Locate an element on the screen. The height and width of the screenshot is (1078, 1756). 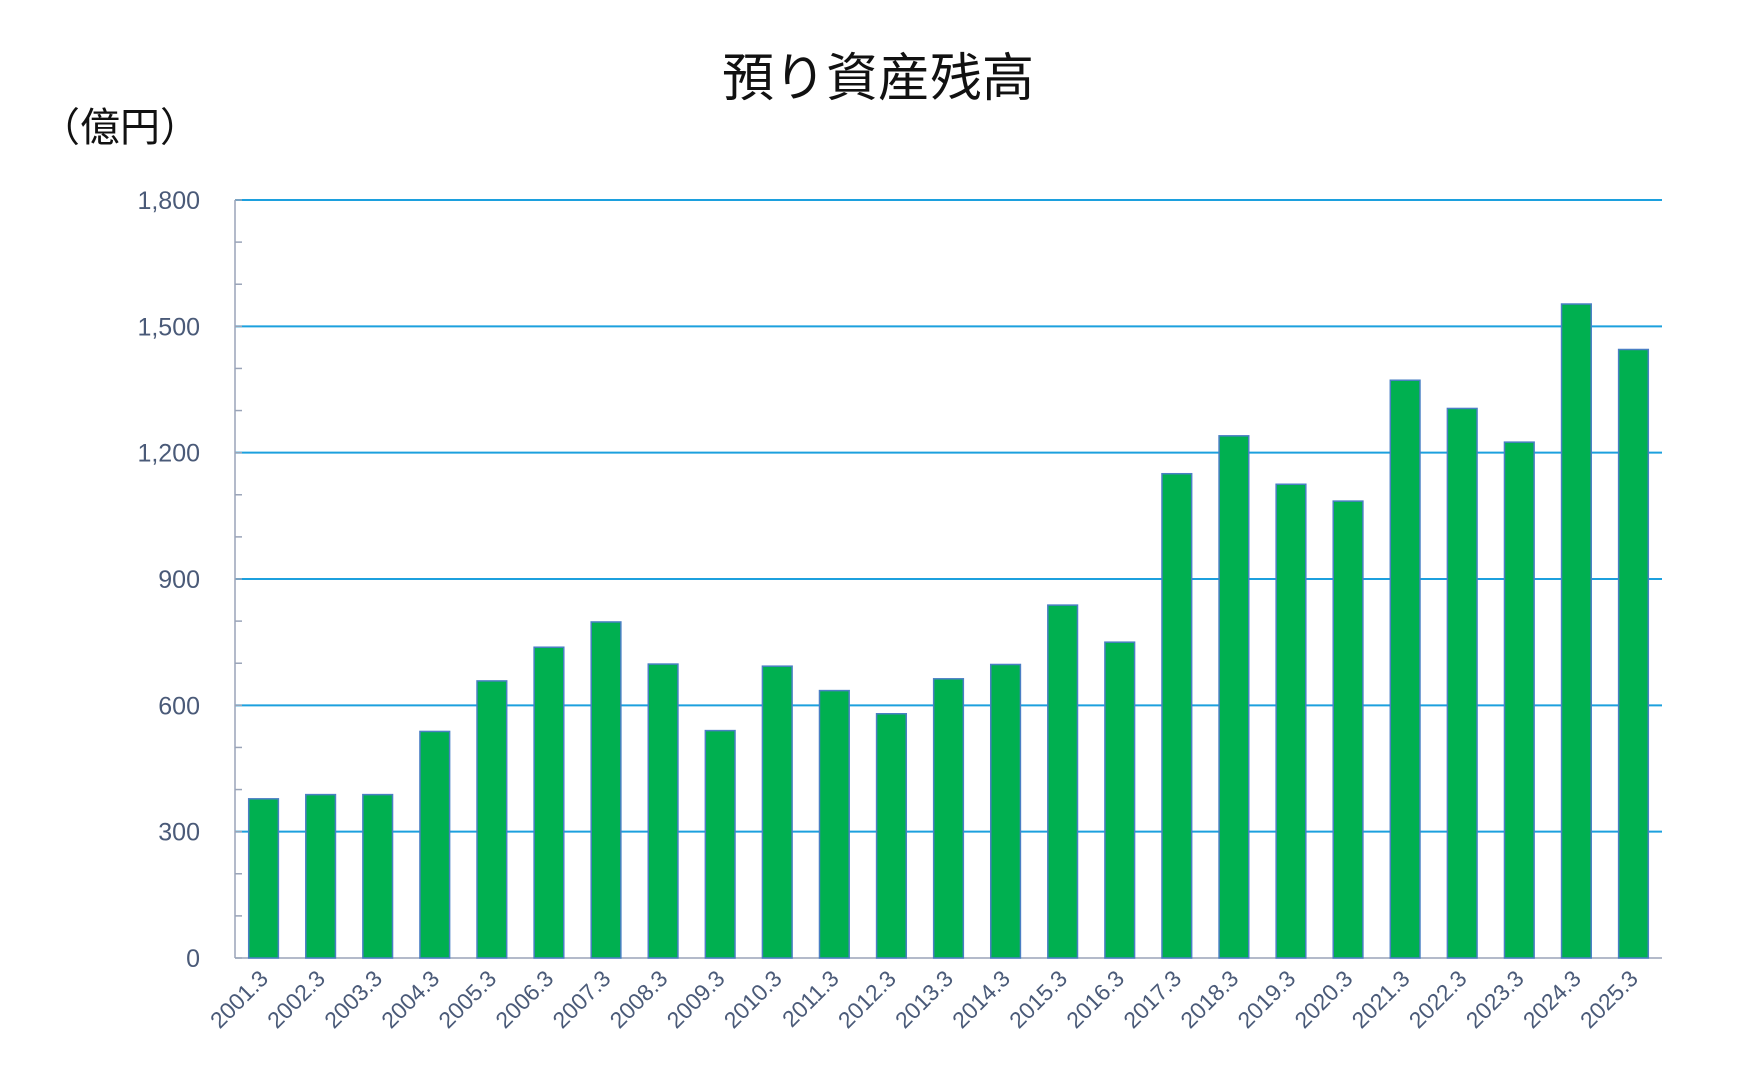
x-tick-label: 2010.3 is located at coordinates (753, 999).